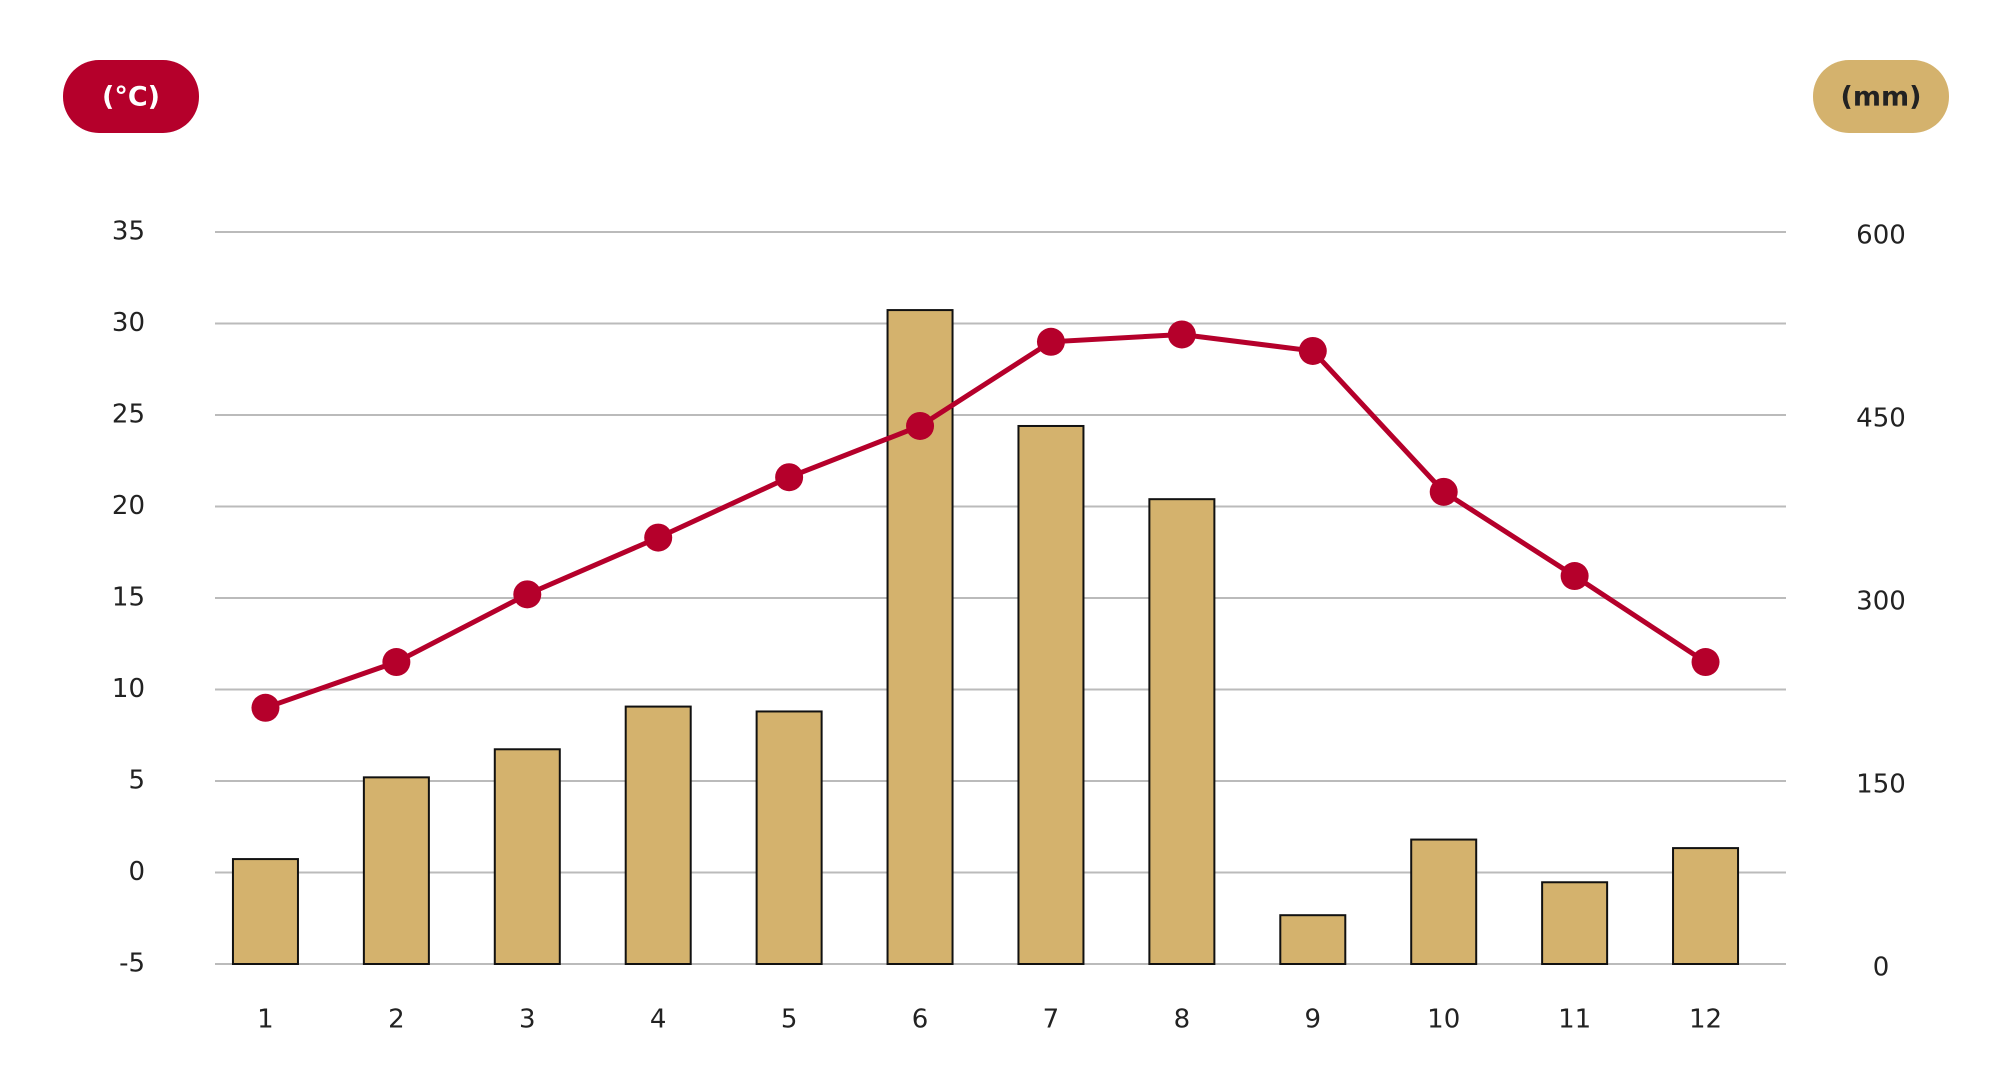  What do you see at coordinates (128, 689) in the screenshot?
I see `y-tick-label: 10` at bounding box center [128, 689].